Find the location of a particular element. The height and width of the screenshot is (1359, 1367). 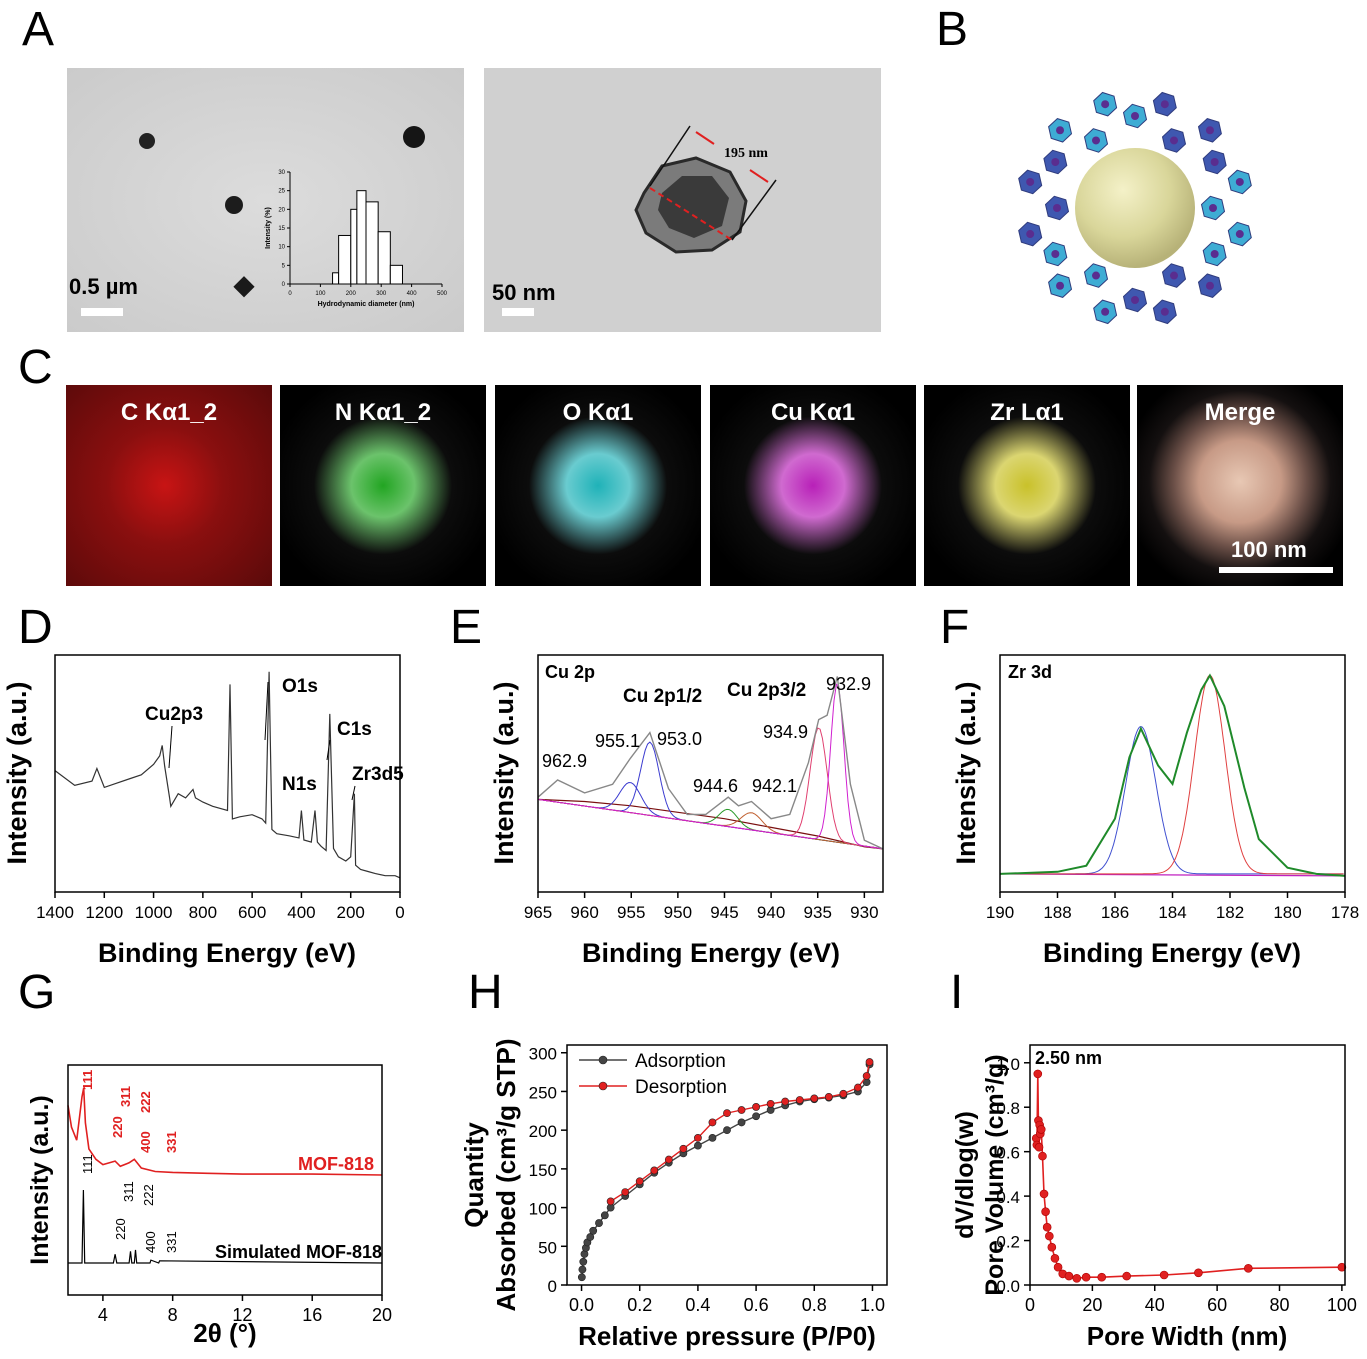

zr3d-spectrum-line is located at coordinates (1172, 775).